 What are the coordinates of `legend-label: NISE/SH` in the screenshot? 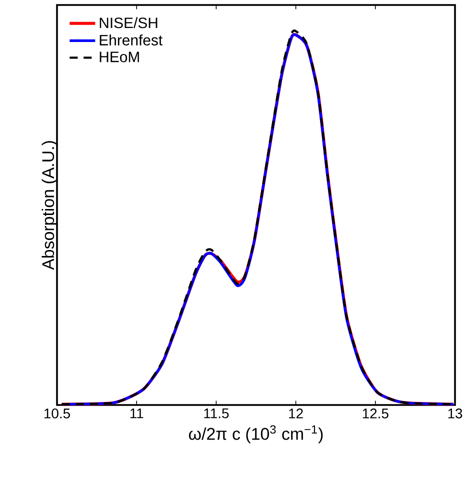 It's located at (129, 22).